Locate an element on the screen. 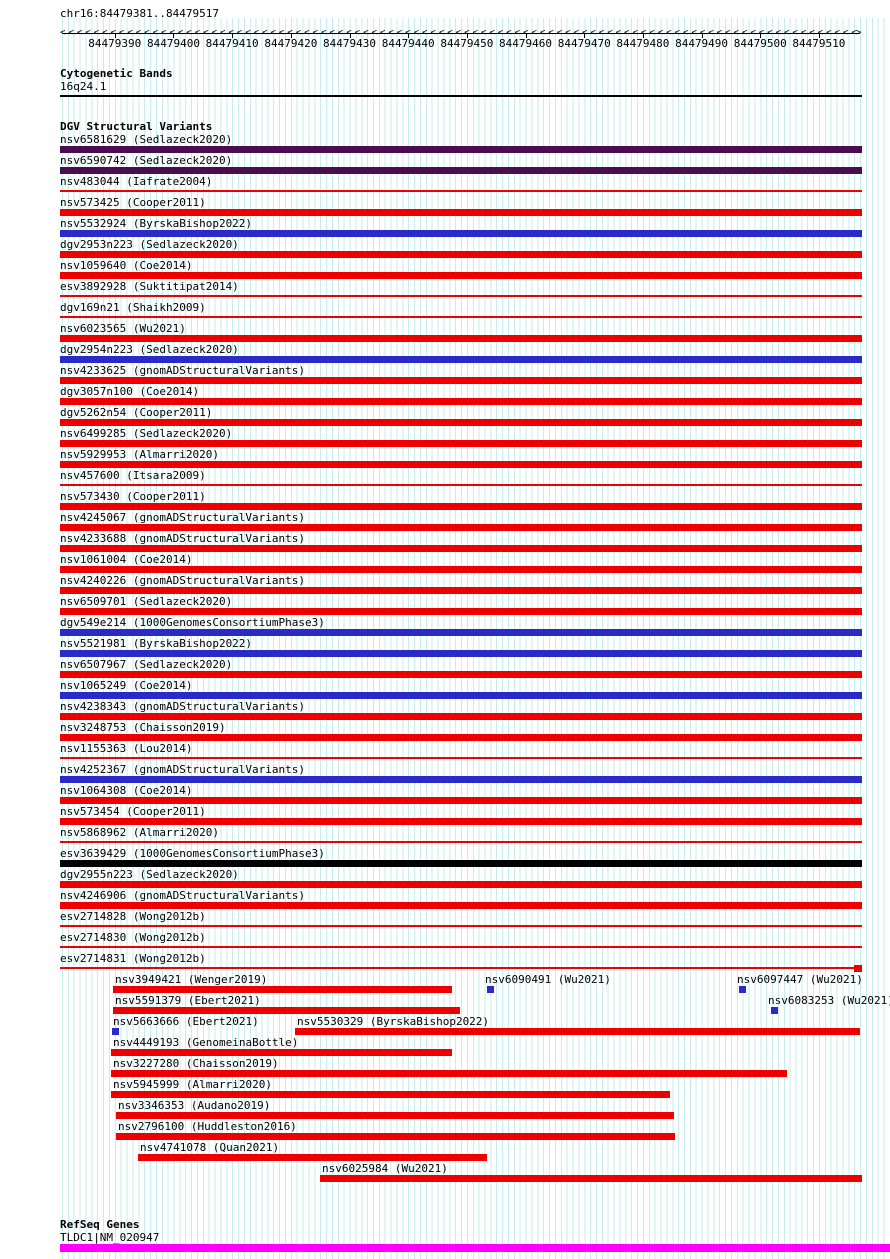  variant-label: nsv573430 (Cooper2011) is located at coordinates (133, 496).